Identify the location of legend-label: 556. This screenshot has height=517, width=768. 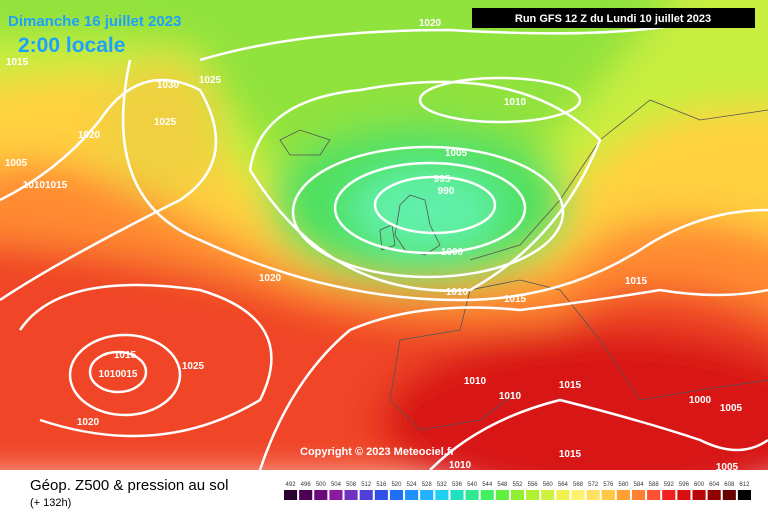
(533, 485).